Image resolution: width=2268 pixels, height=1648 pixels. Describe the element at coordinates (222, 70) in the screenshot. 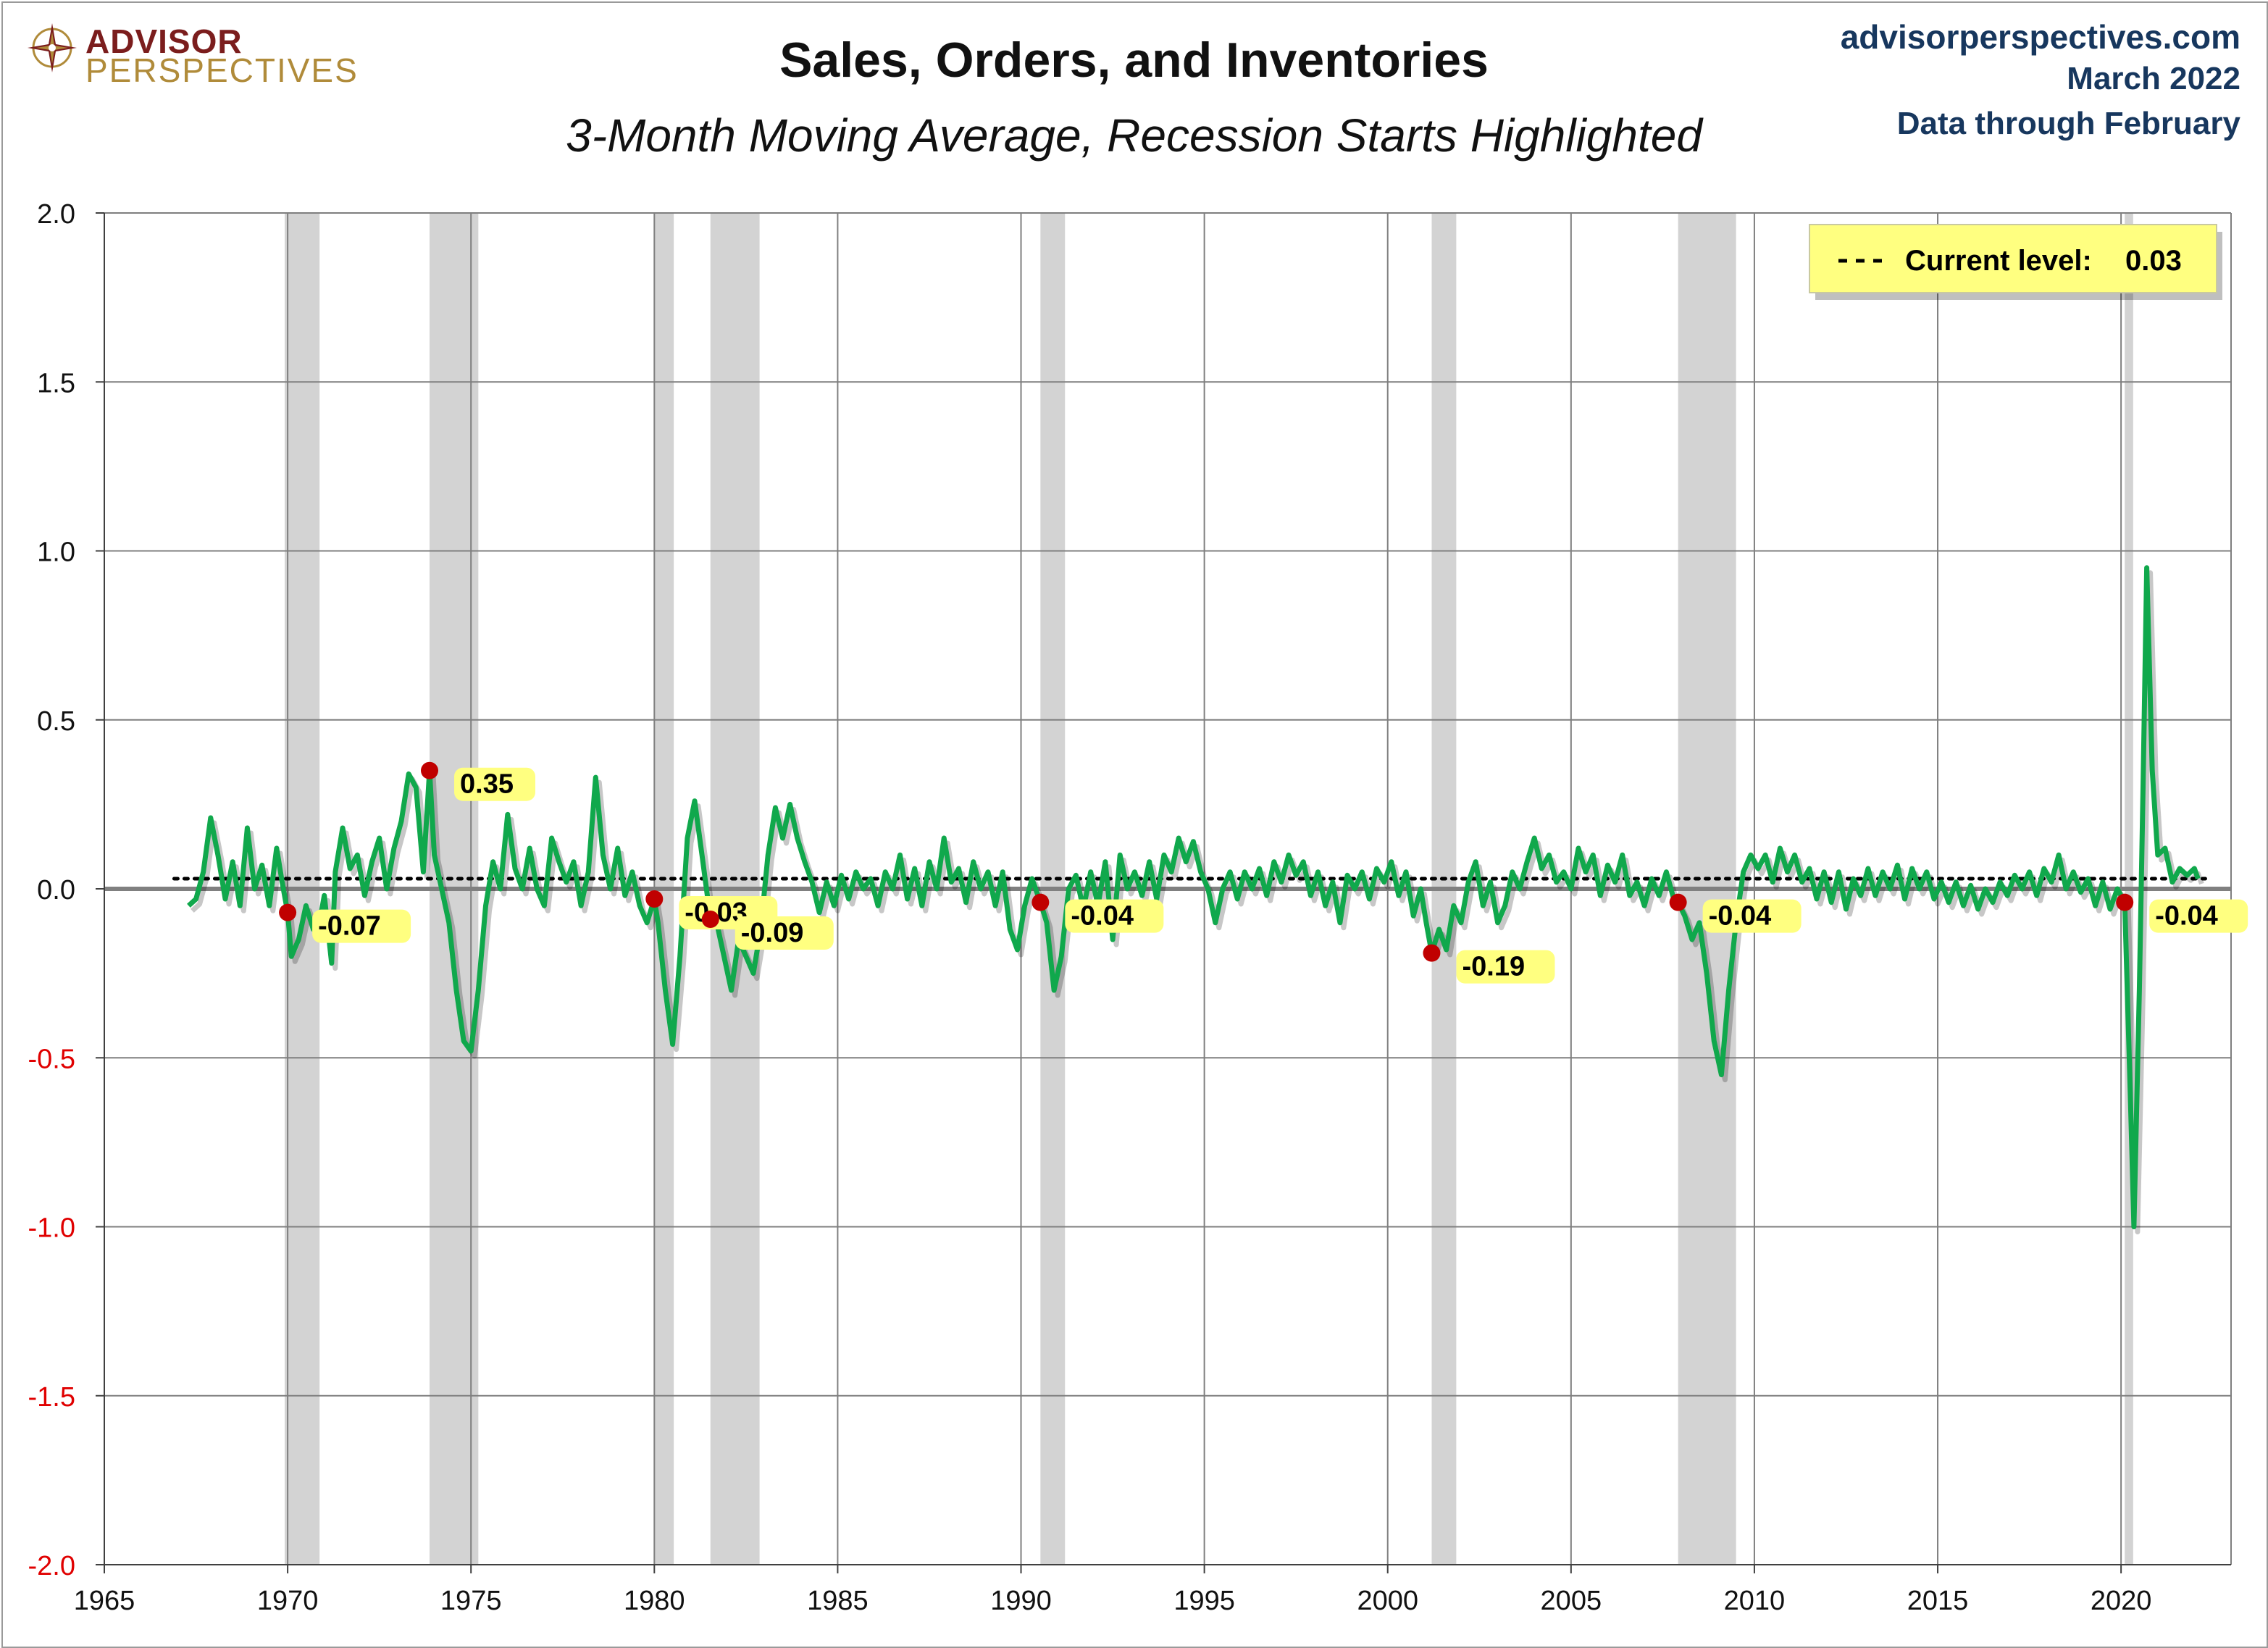

I see `logo-wordmark-bottom: PERSPECTIVES` at that location.